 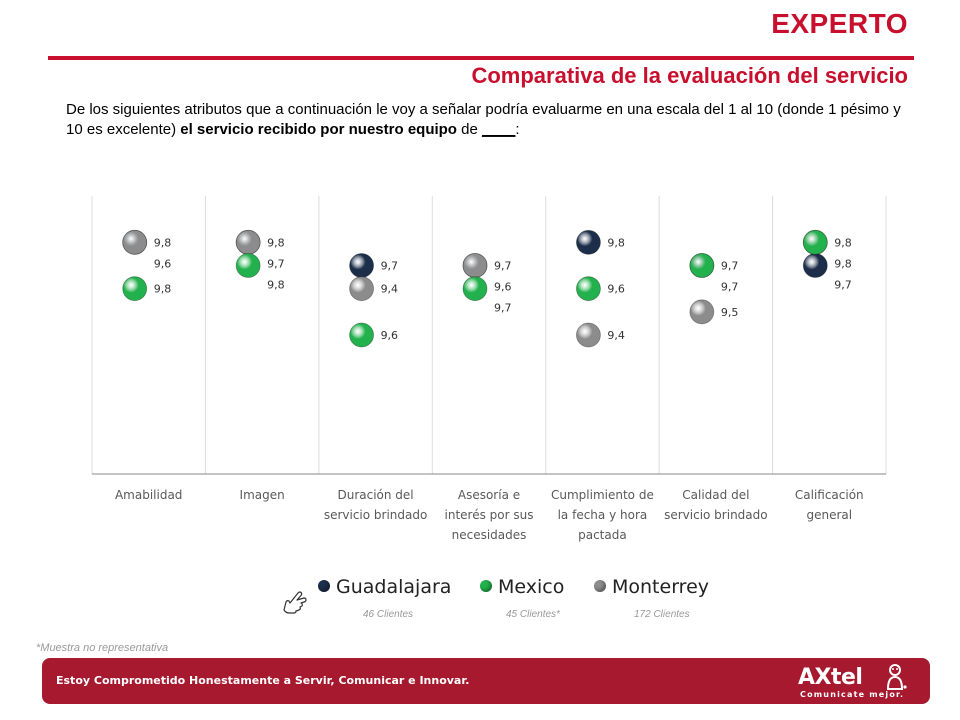 What do you see at coordinates (661, 587) in the screenshot?
I see `legend-label-monterrey: Monterrey` at bounding box center [661, 587].